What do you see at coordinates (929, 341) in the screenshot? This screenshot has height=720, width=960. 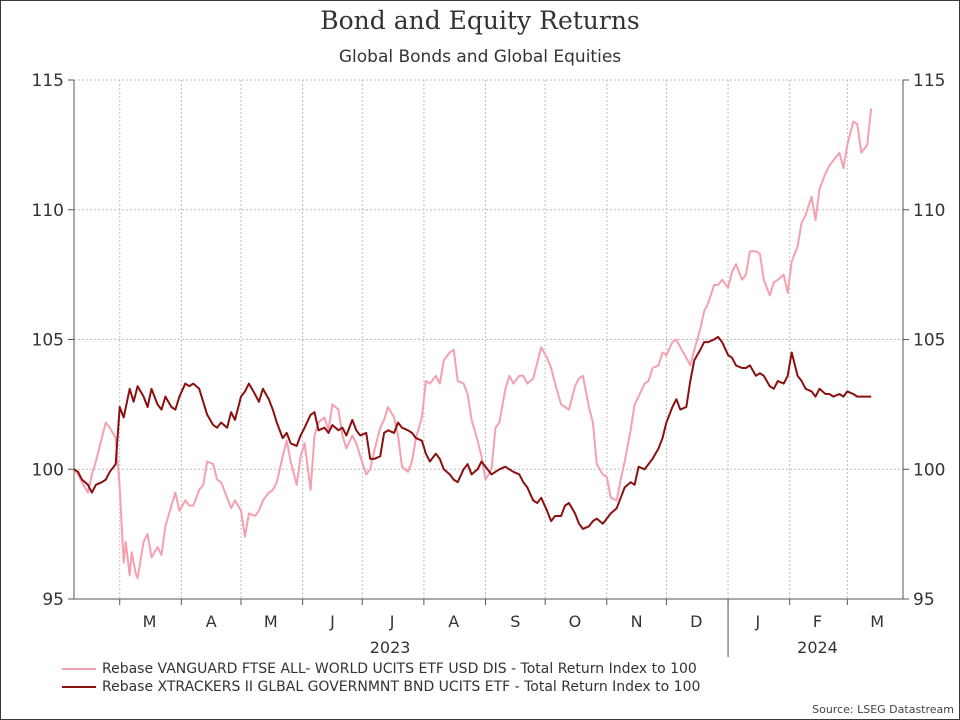 I see `y-tick-label-right: 105` at bounding box center [929, 341].